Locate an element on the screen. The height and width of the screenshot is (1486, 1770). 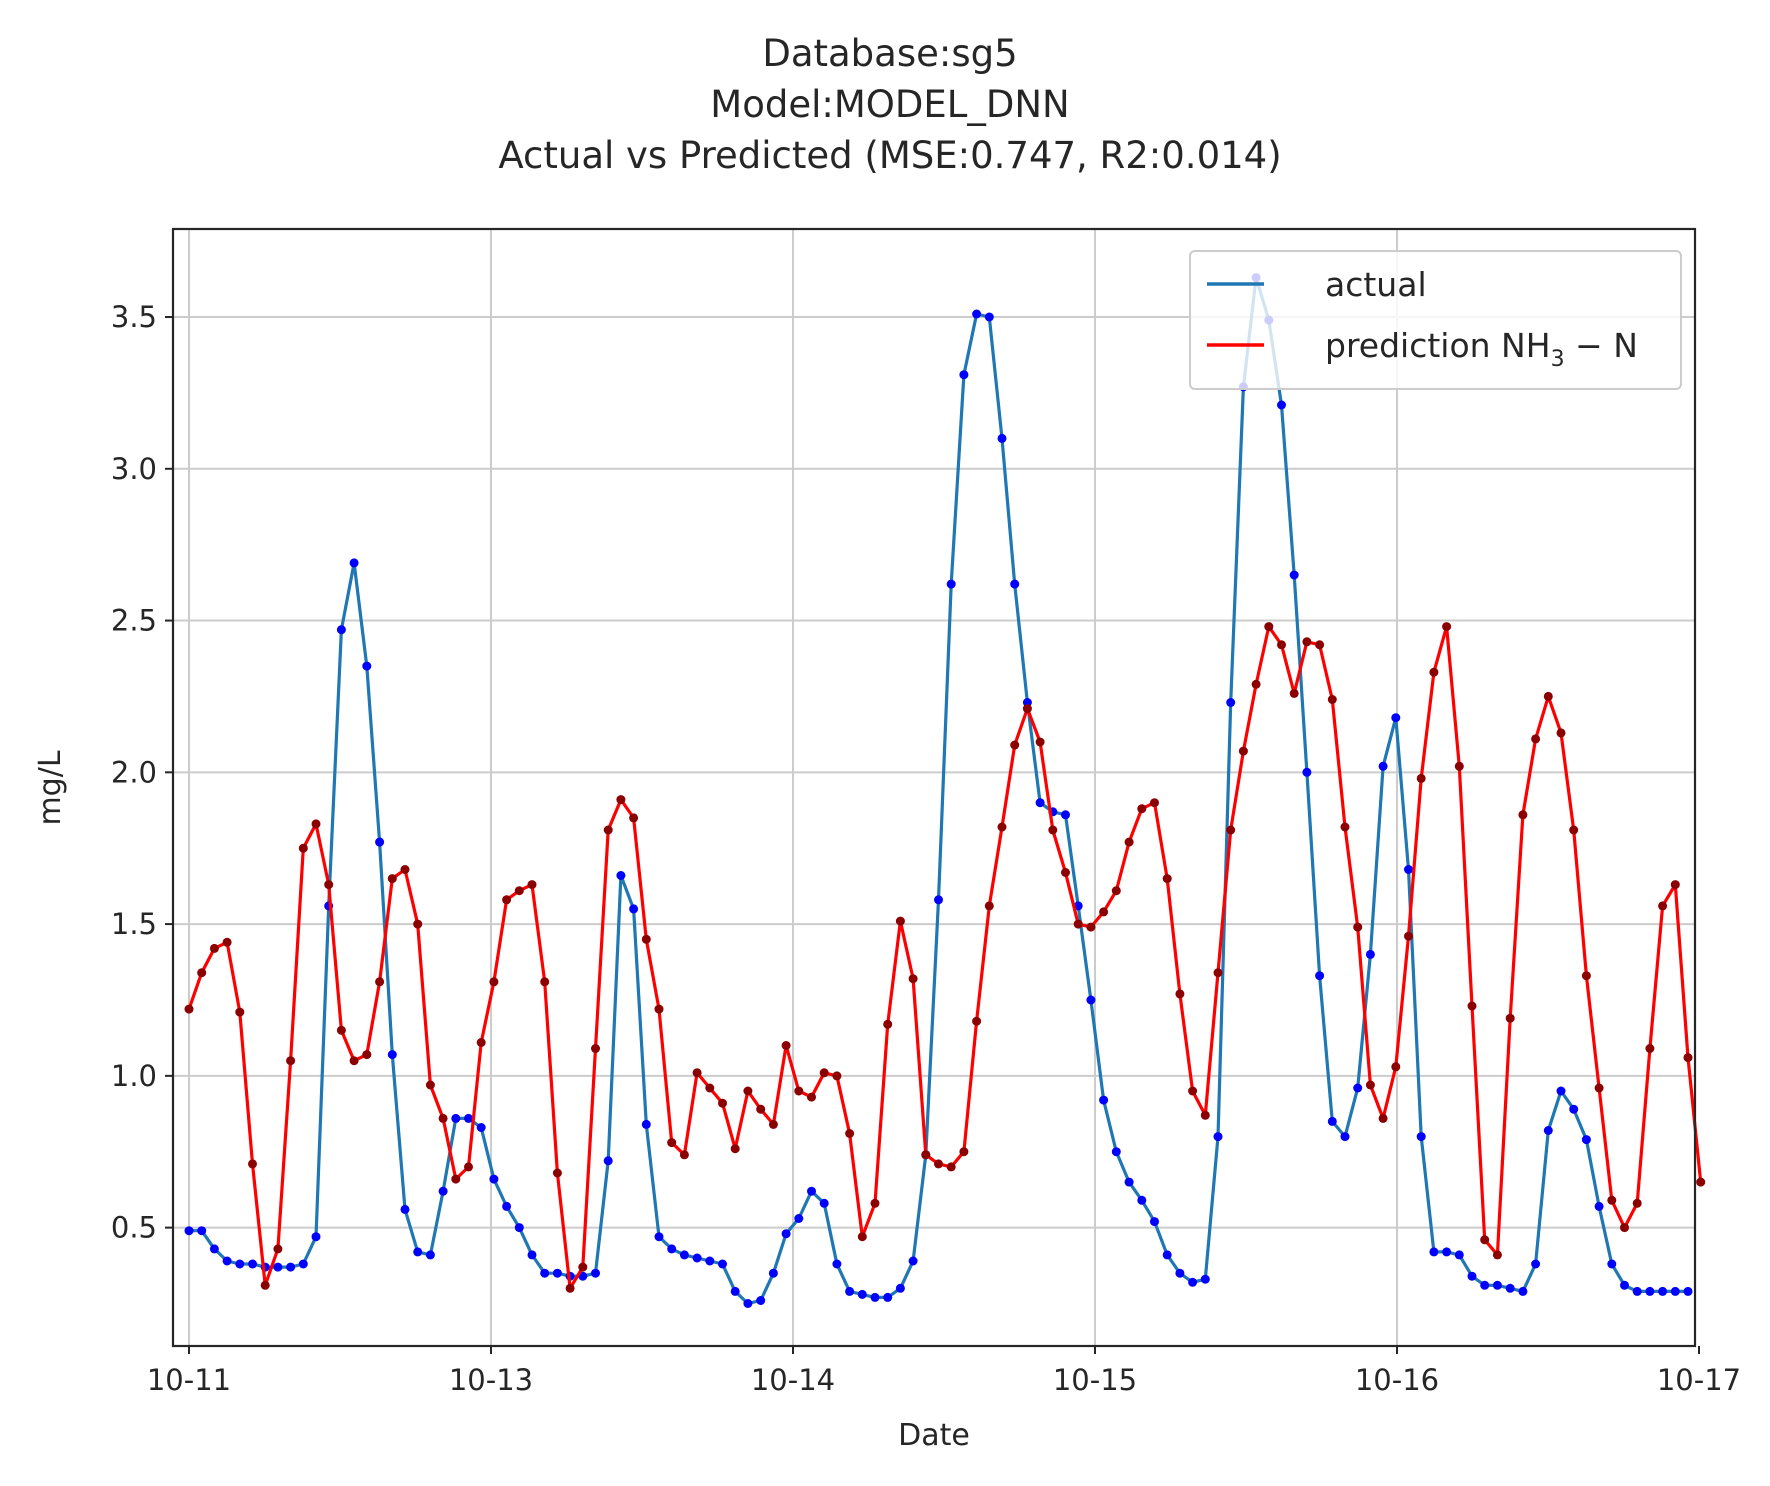
legend-box is located at coordinates (1435, 320).